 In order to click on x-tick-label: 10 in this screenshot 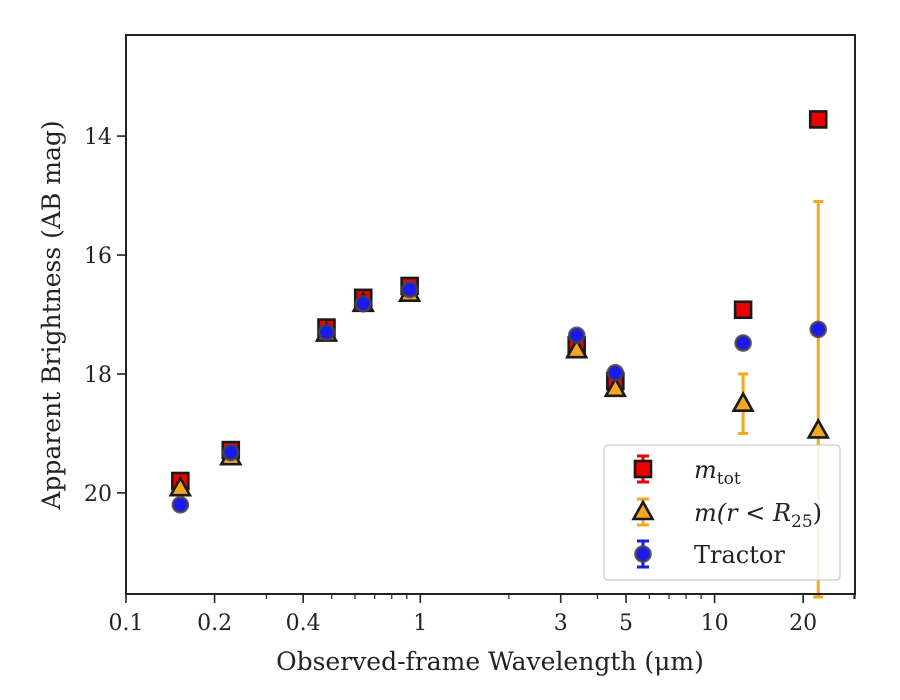, I will do `click(715, 623)`.